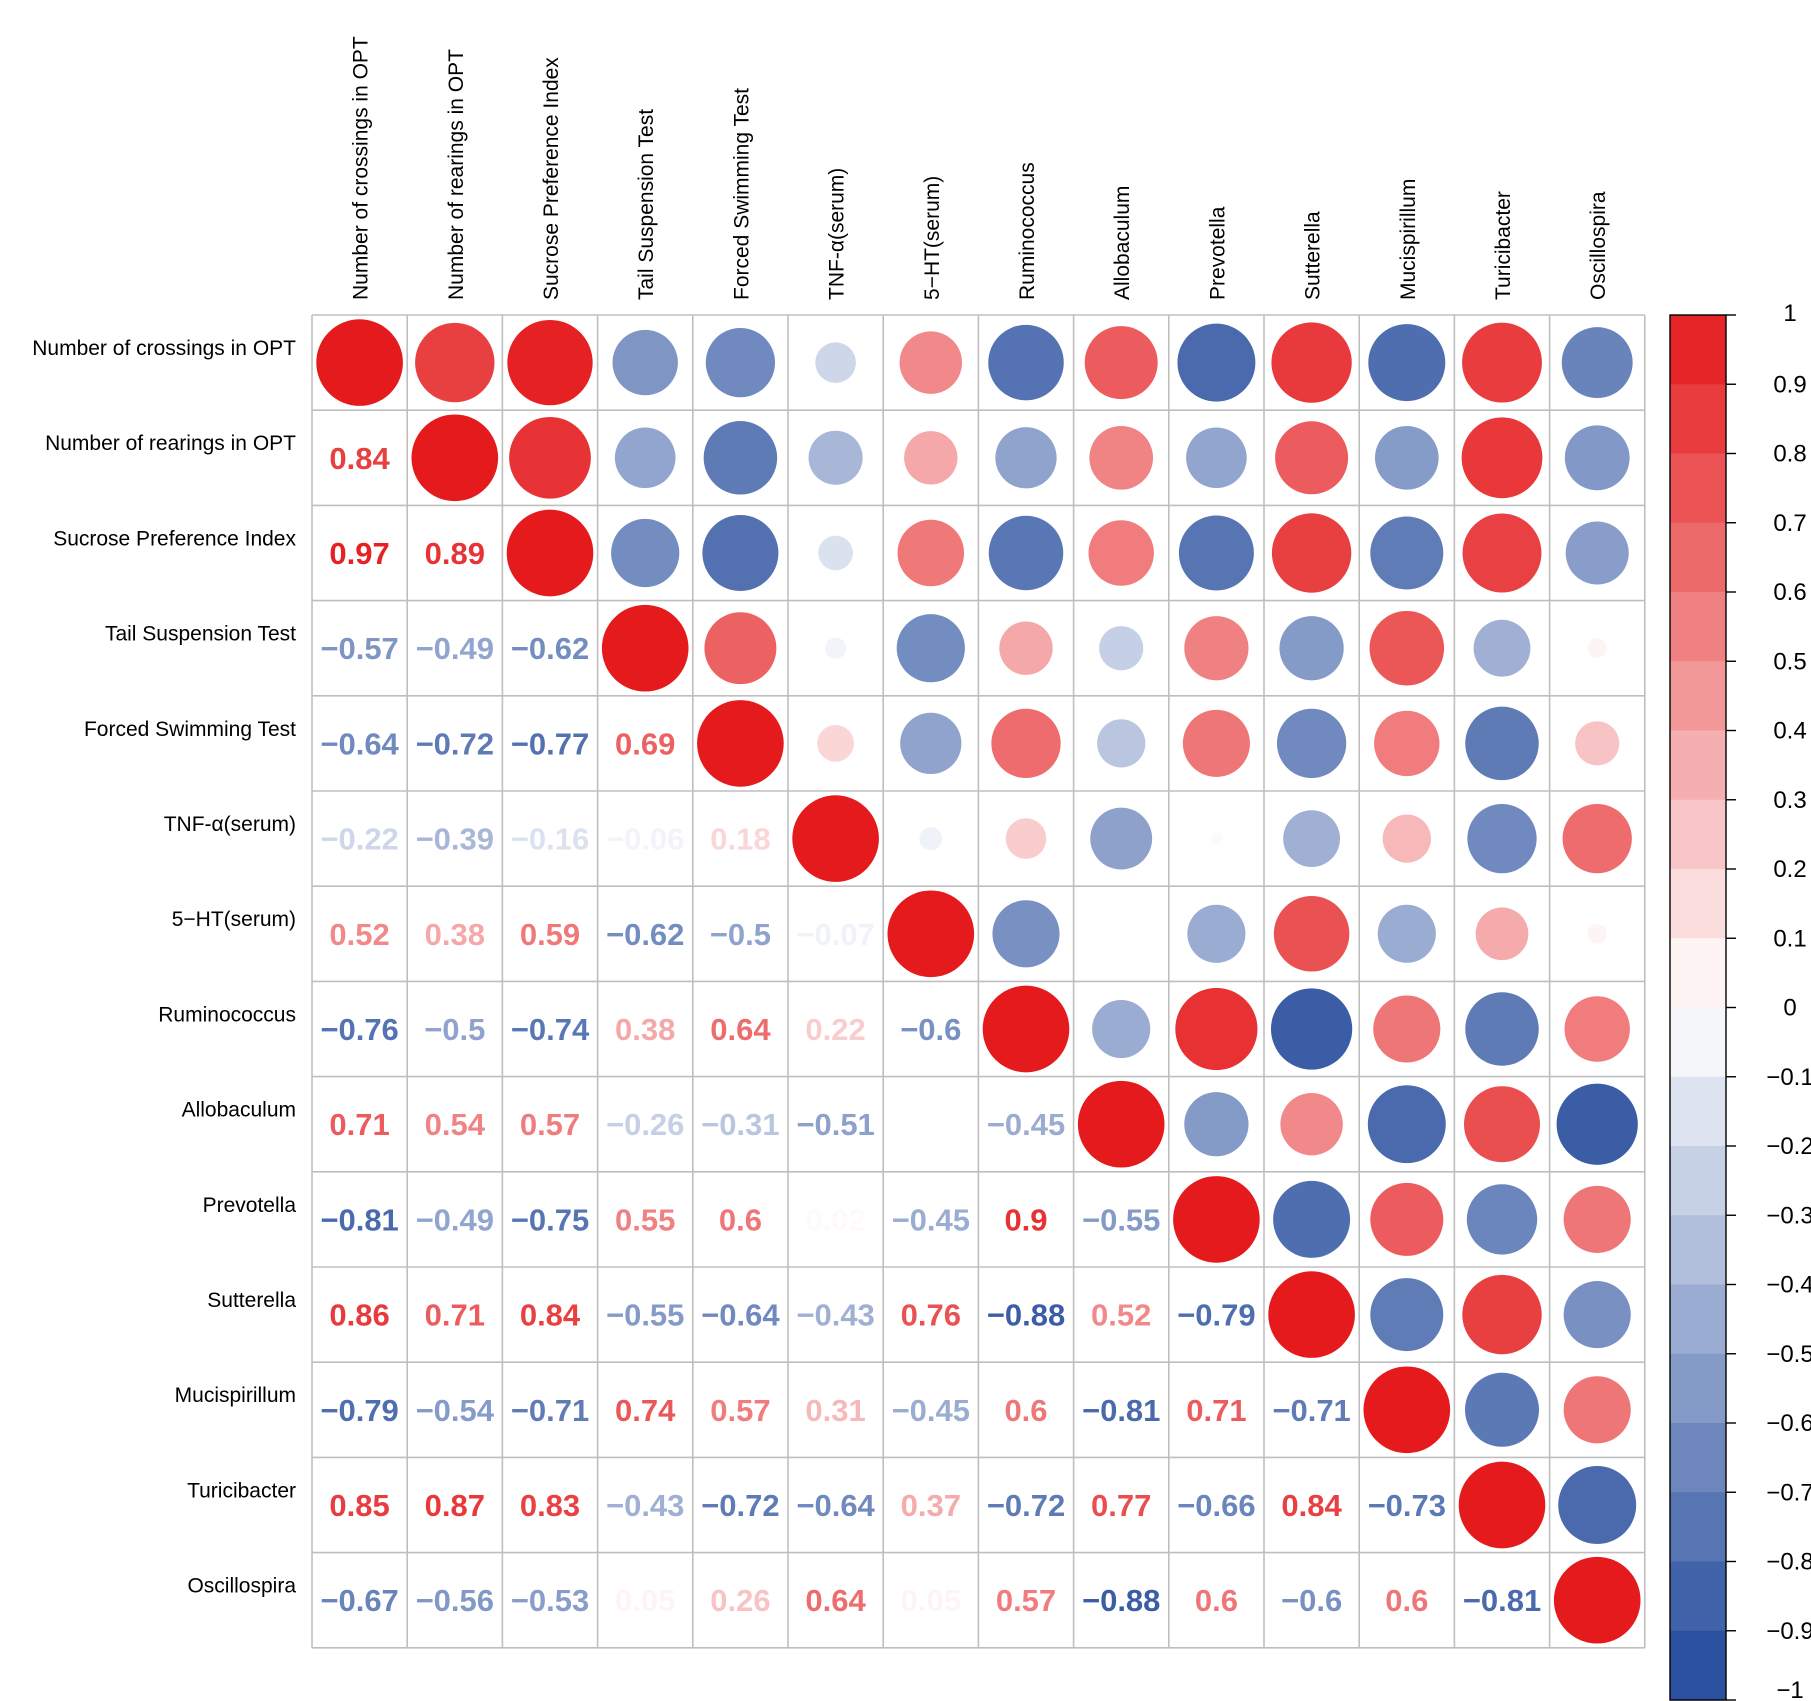 The width and height of the screenshot is (1811, 1701). Describe the element at coordinates (455, 1315) in the screenshot. I see `corr-value-r10-c1: 0.71` at that location.